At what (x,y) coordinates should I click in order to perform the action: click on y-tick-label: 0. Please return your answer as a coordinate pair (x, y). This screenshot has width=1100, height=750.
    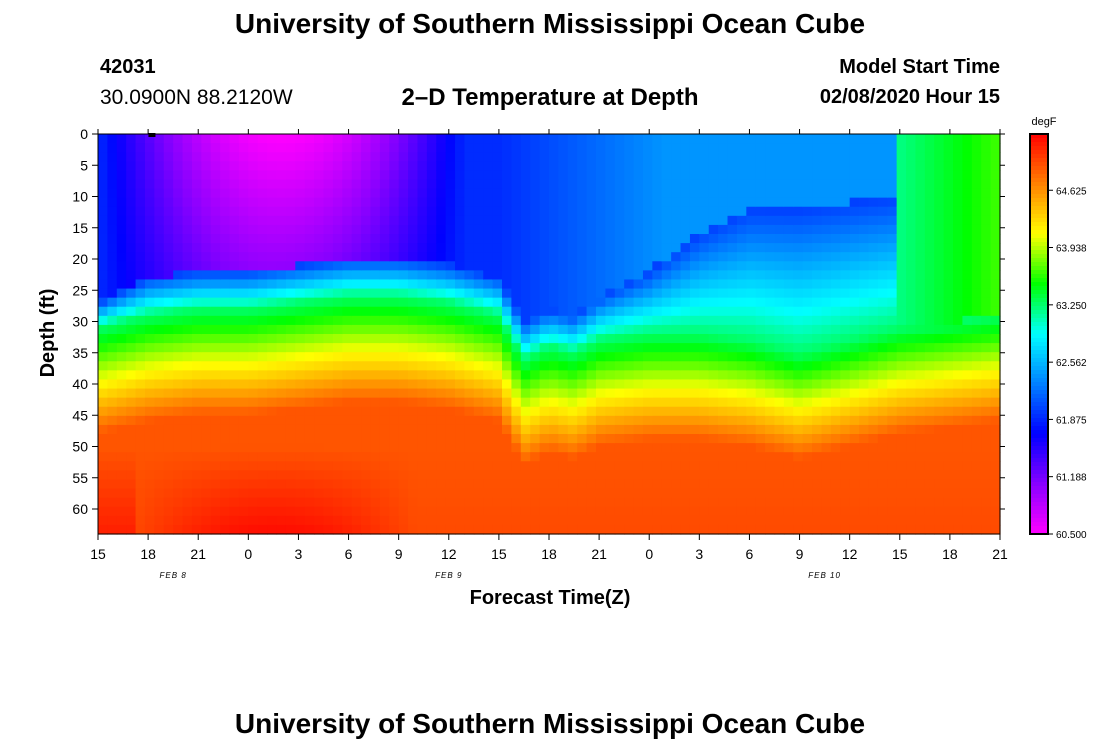
    Looking at the image, I should click on (84, 134).